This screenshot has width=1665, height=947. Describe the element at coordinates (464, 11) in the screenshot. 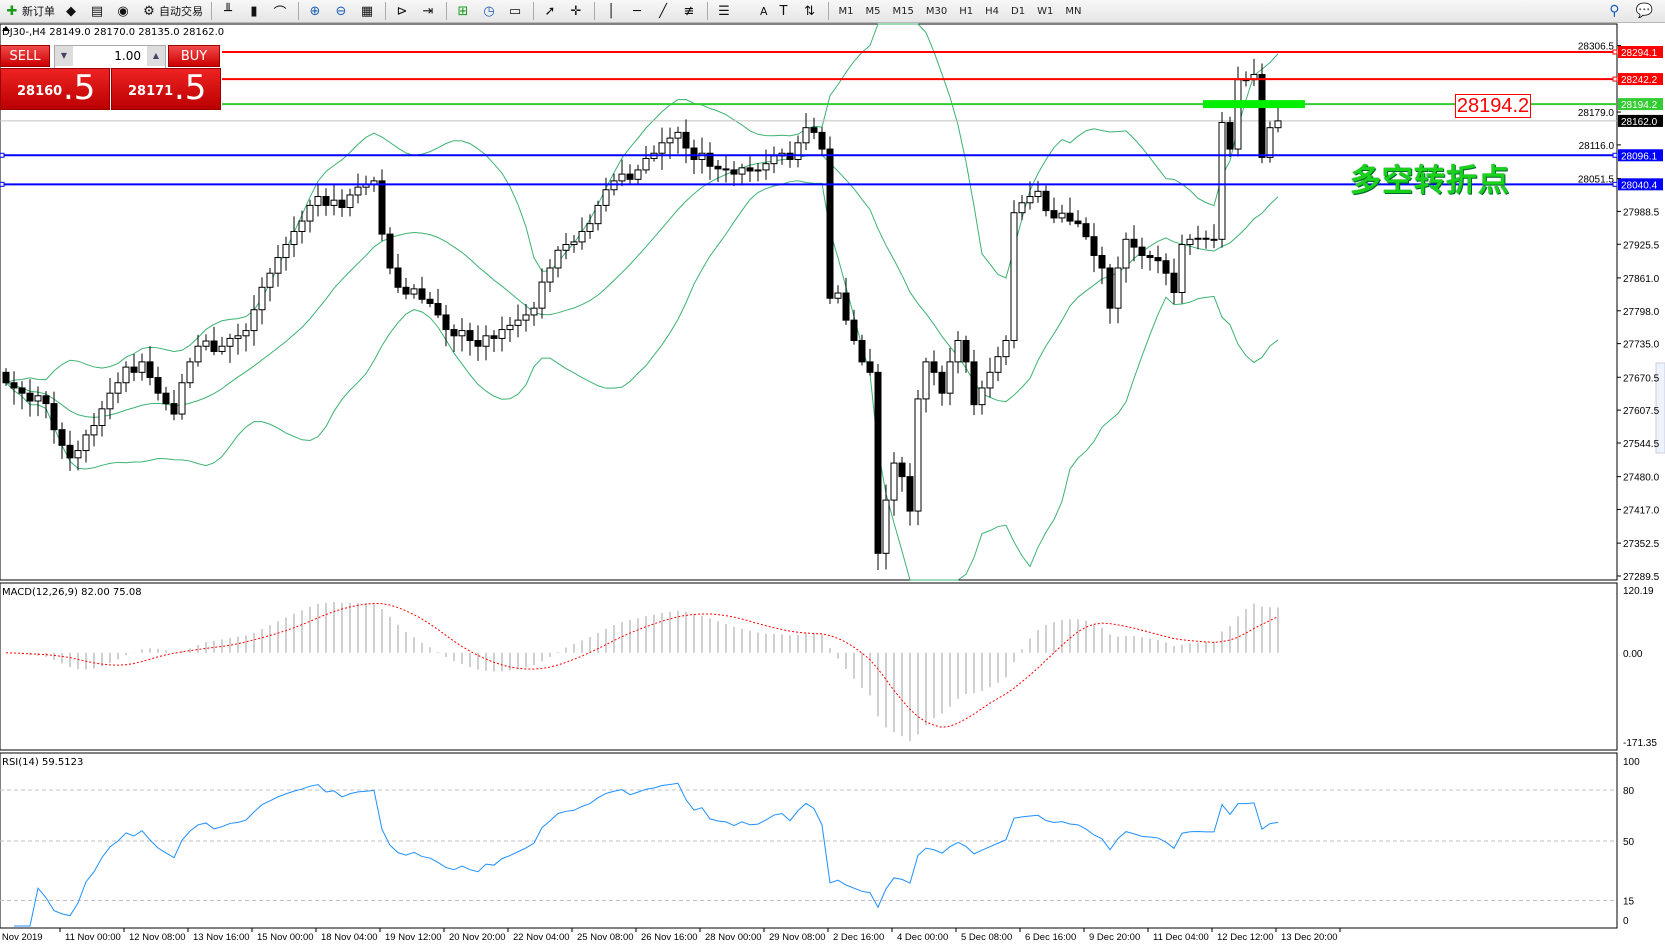

I see `indicators-button: ⊞` at that location.